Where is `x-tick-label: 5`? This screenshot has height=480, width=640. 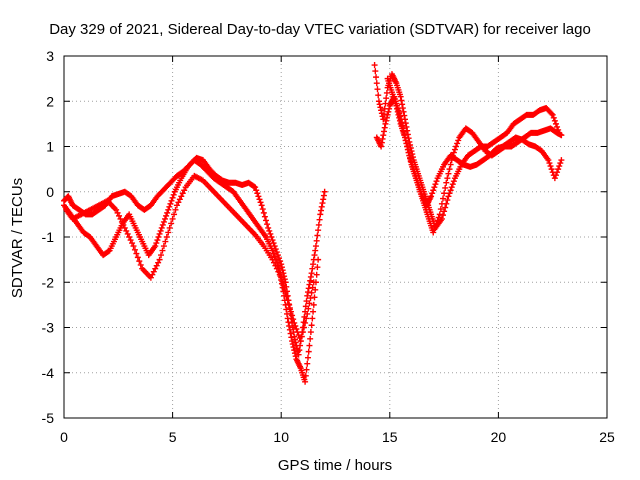
x-tick-label: 5 is located at coordinates (173, 437).